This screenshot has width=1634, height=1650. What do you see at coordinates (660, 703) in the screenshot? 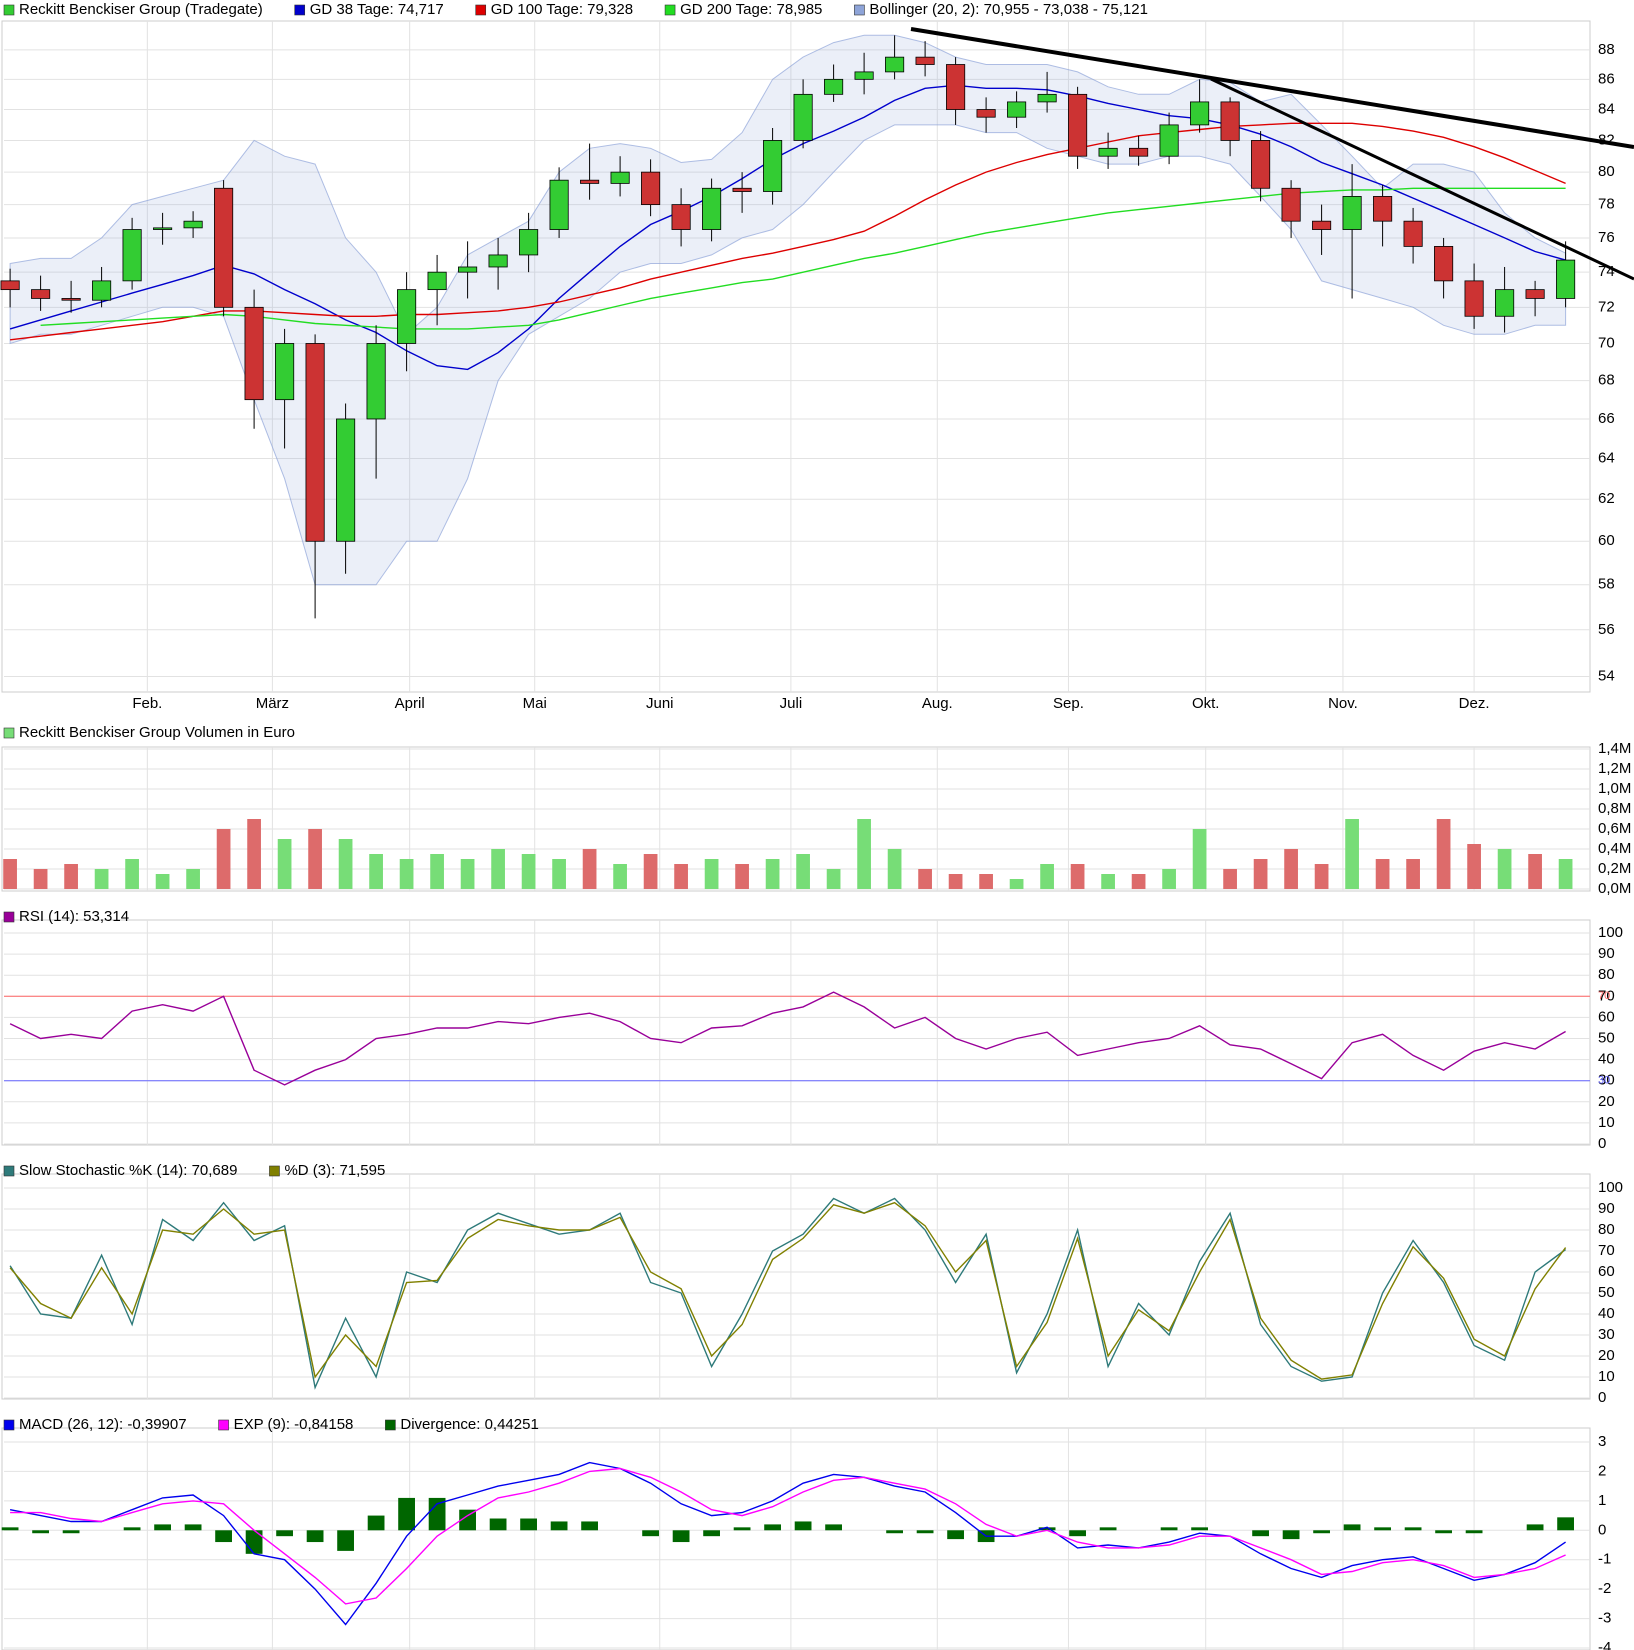
I see `x-tick-label: Juni` at bounding box center [660, 703].